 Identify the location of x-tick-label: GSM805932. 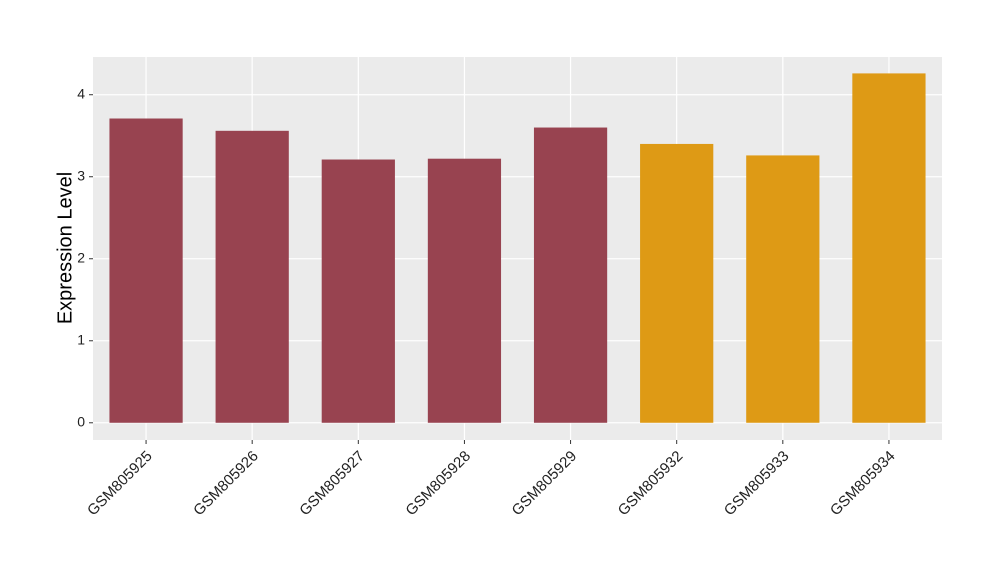
(651, 484).